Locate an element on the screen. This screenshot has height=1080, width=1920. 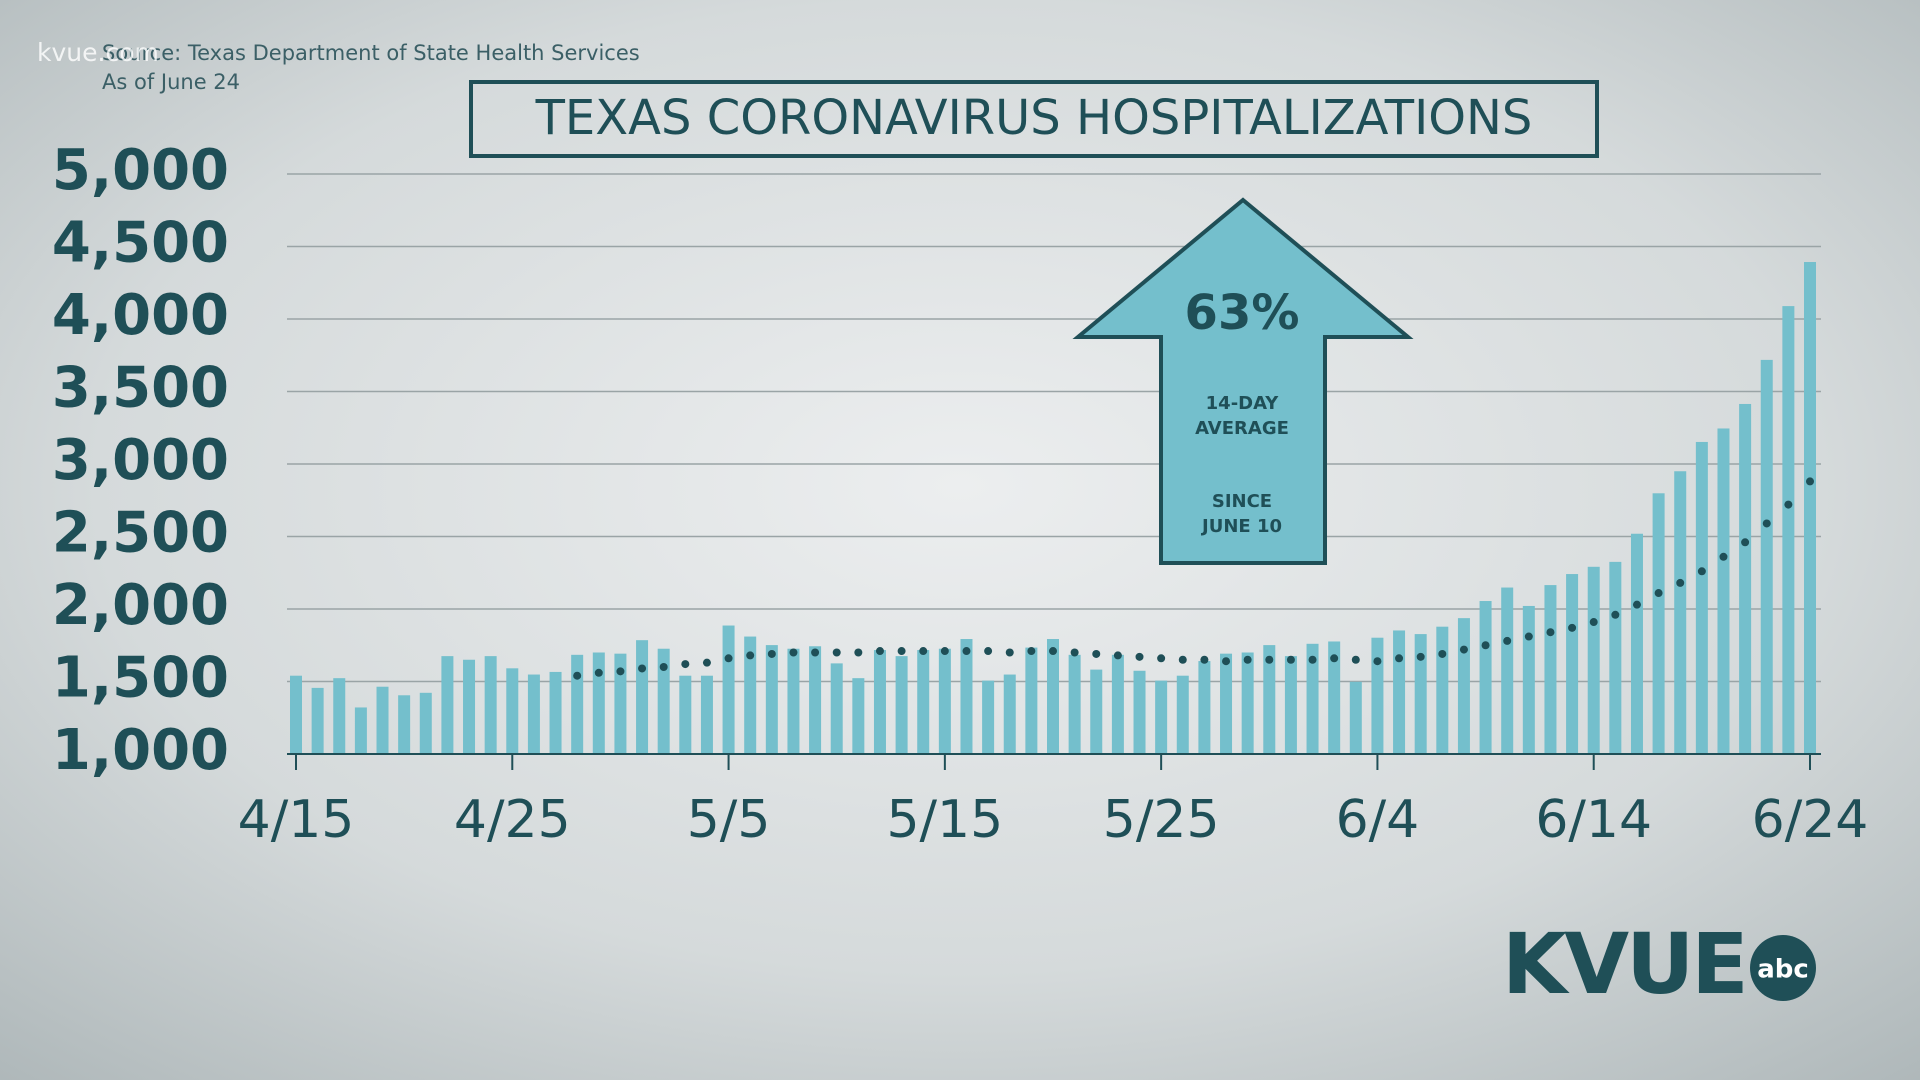
y-tick-label: 2,500 is located at coordinates (140, 533).